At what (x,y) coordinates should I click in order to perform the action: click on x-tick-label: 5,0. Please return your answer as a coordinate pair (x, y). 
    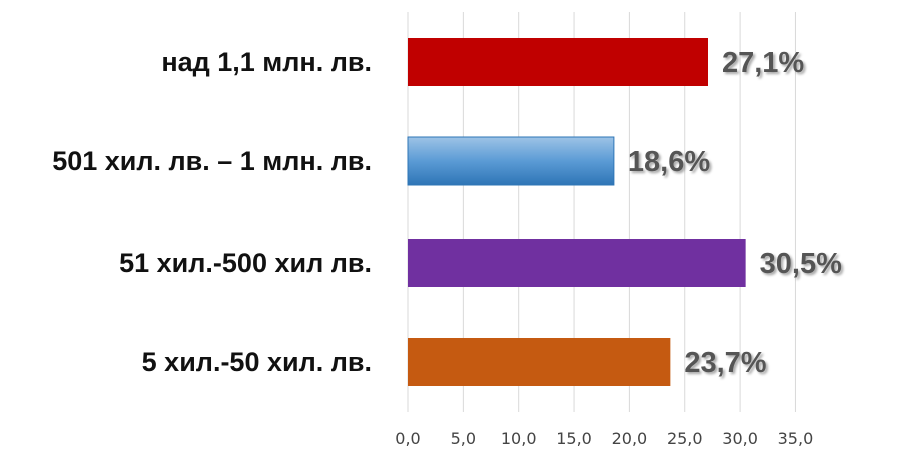
    Looking at the image, I should click on (463, 438).